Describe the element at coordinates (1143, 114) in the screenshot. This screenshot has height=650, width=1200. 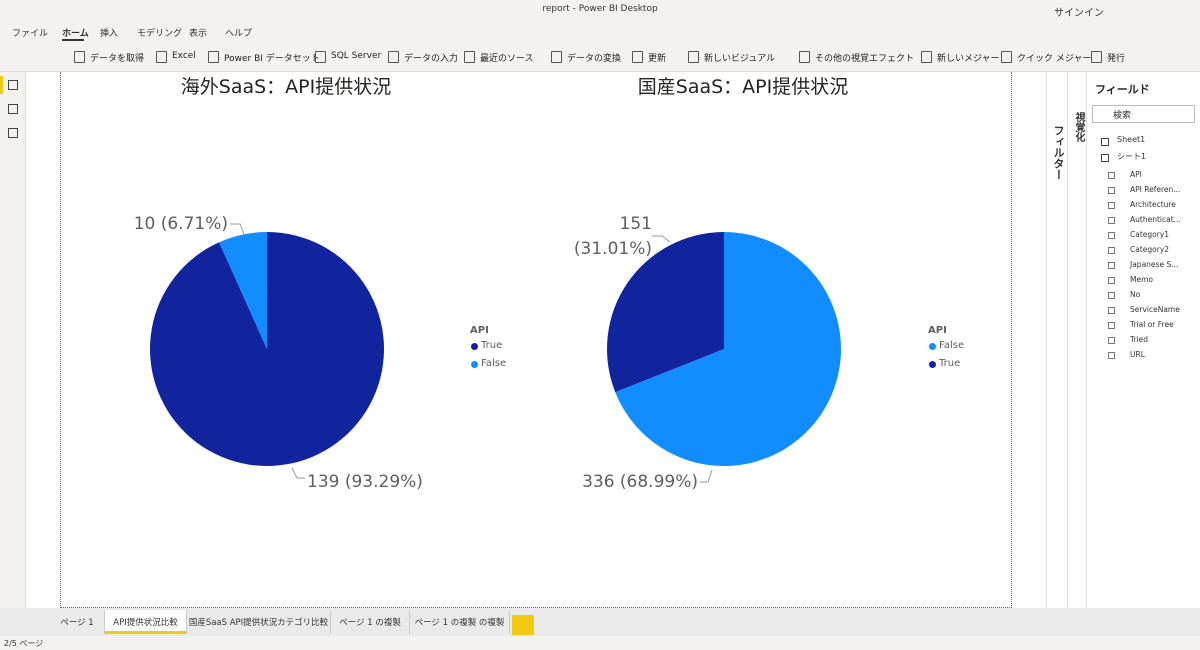
I see `search-box: 検索` at that location.